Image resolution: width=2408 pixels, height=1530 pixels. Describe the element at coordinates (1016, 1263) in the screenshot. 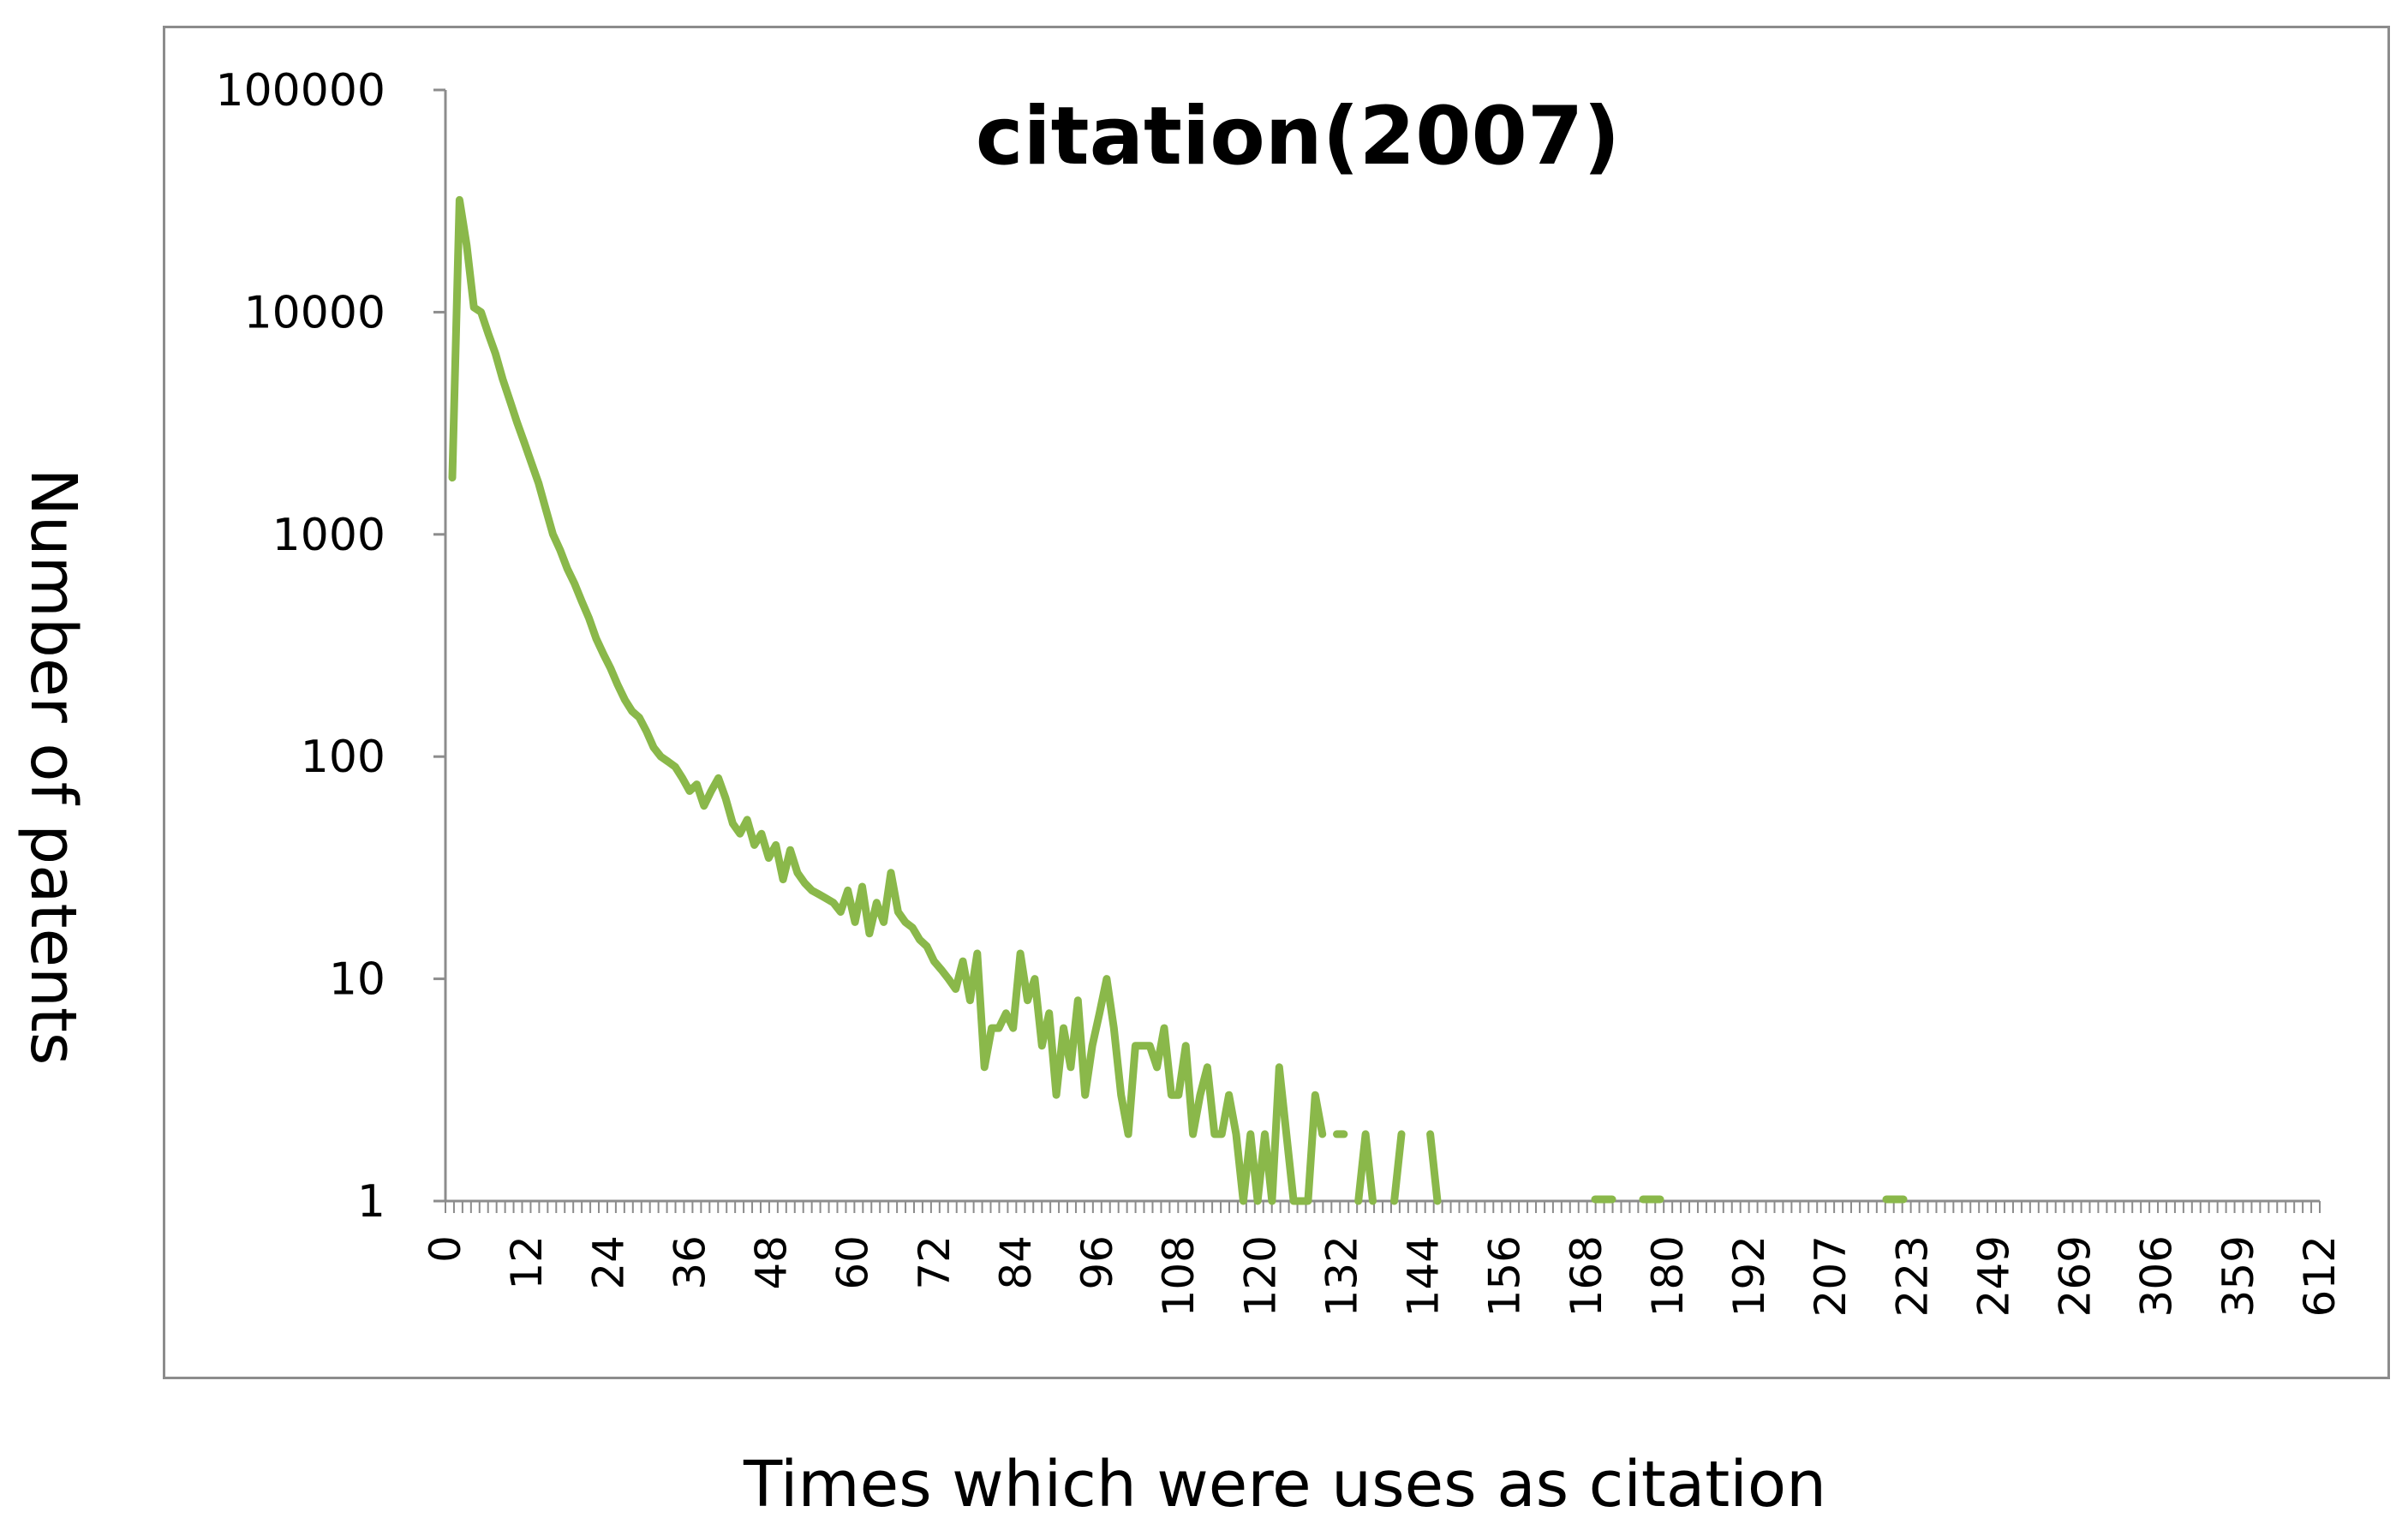

I see `x-tick-label: 84` at that location.